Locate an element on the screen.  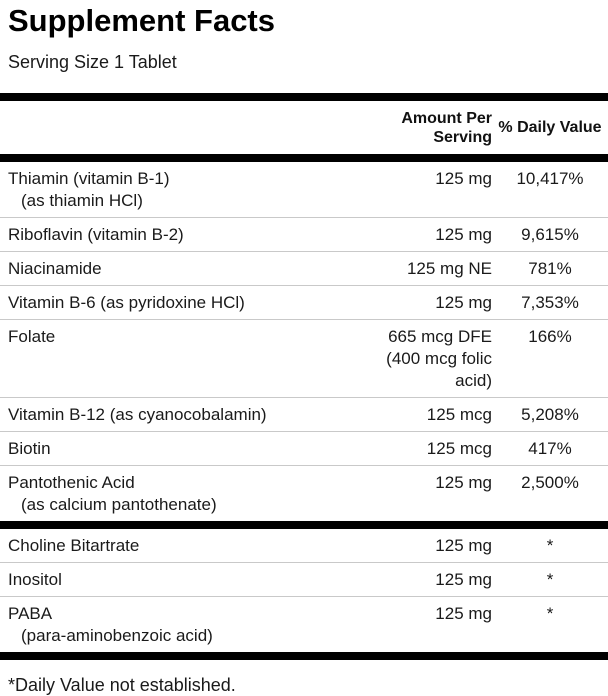
nutrient-daily-value: 166% is located at coordinates (550, 336).